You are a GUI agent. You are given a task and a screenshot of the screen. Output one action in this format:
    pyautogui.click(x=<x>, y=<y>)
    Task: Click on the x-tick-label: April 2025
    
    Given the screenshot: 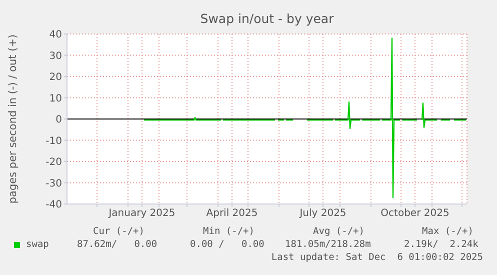 What is the action you would take?
    pyautogui.click(x=232, y=214)
    